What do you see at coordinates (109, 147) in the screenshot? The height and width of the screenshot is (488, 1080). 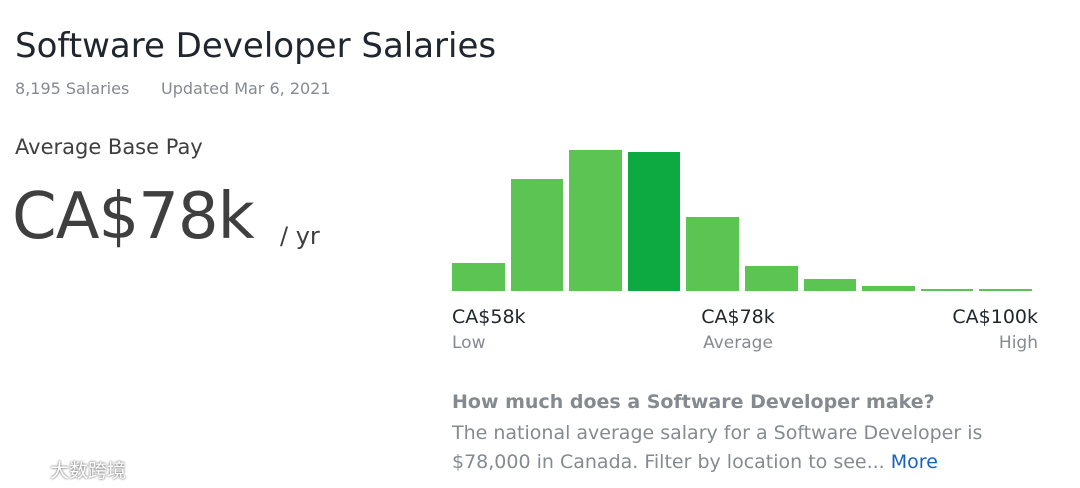 I see `pay-label: Average Base Pay` at bounding box center [109, 147].